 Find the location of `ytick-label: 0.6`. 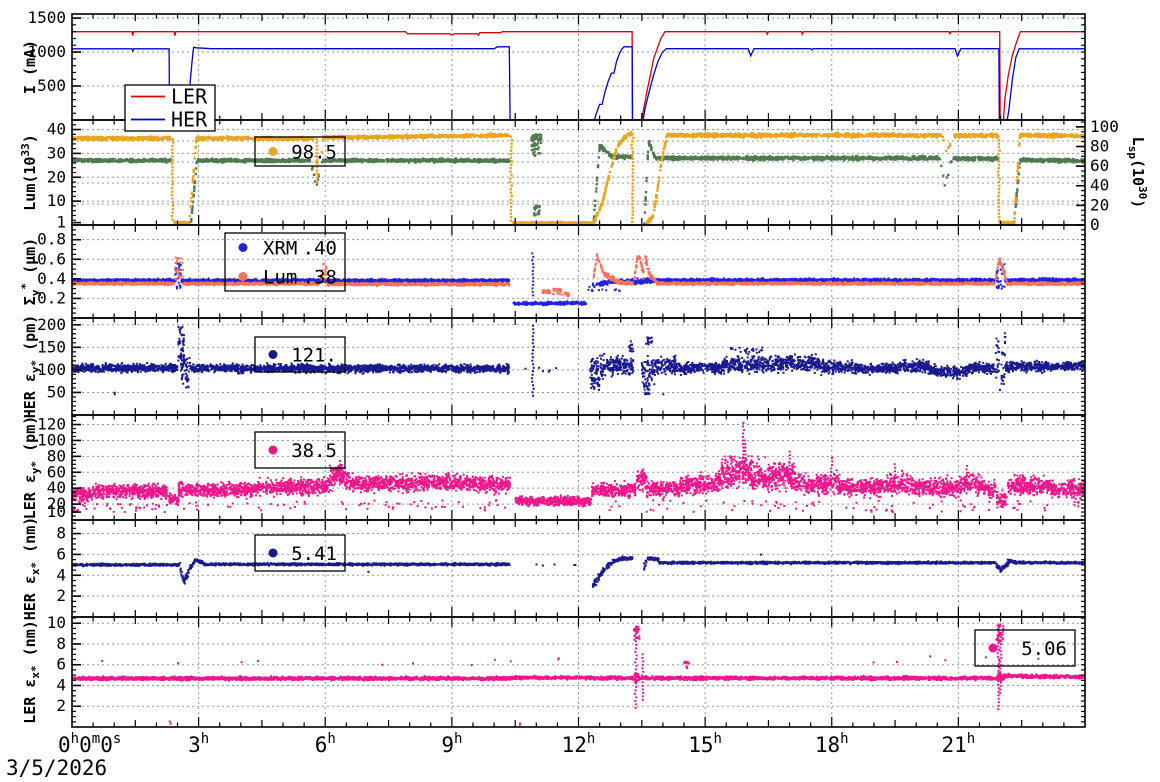

ytick-label: 0.6 is located at coordinates (51, 258).